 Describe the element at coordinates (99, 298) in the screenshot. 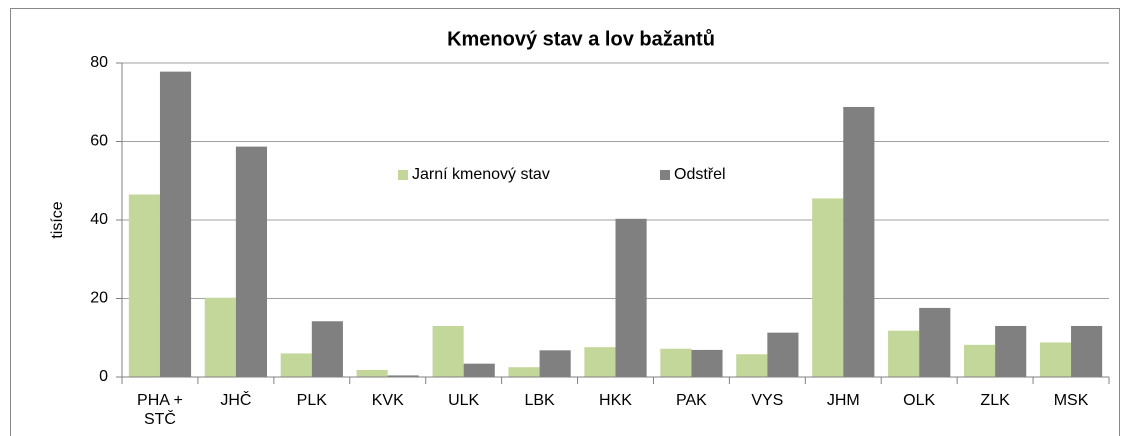

I see `y-tick-label: 20` at that location.